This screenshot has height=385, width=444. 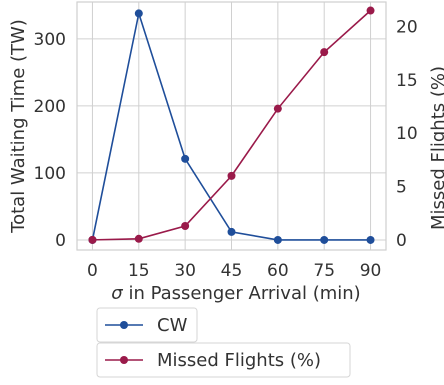 What do you see at coordinates (60, 241) in the screenshot?
I see `y-left-tick-label: 0` at bounding box center [60, 241].